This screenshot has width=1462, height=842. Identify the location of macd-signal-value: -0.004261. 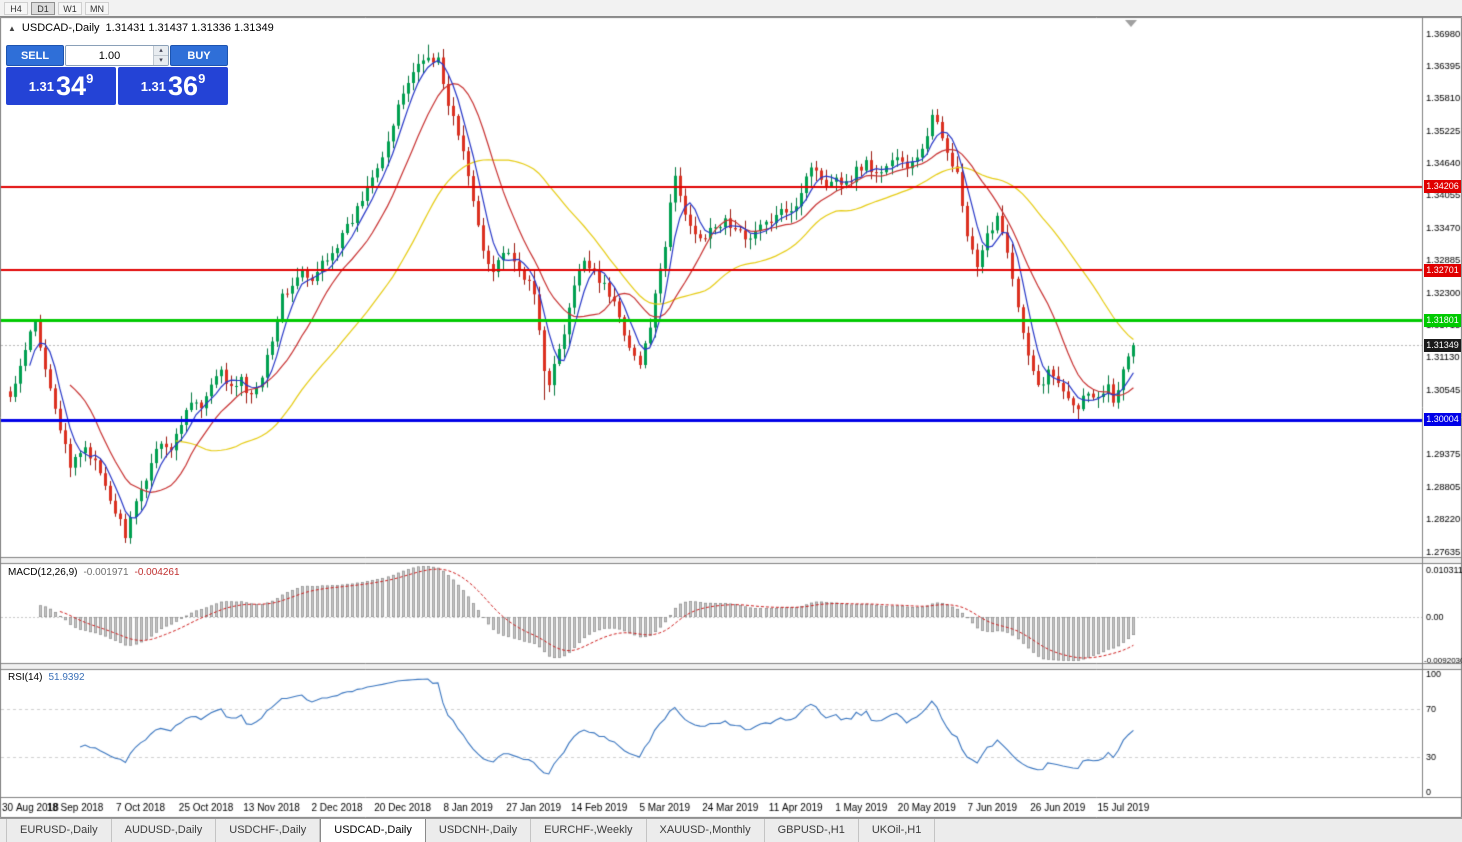
(157, 572).